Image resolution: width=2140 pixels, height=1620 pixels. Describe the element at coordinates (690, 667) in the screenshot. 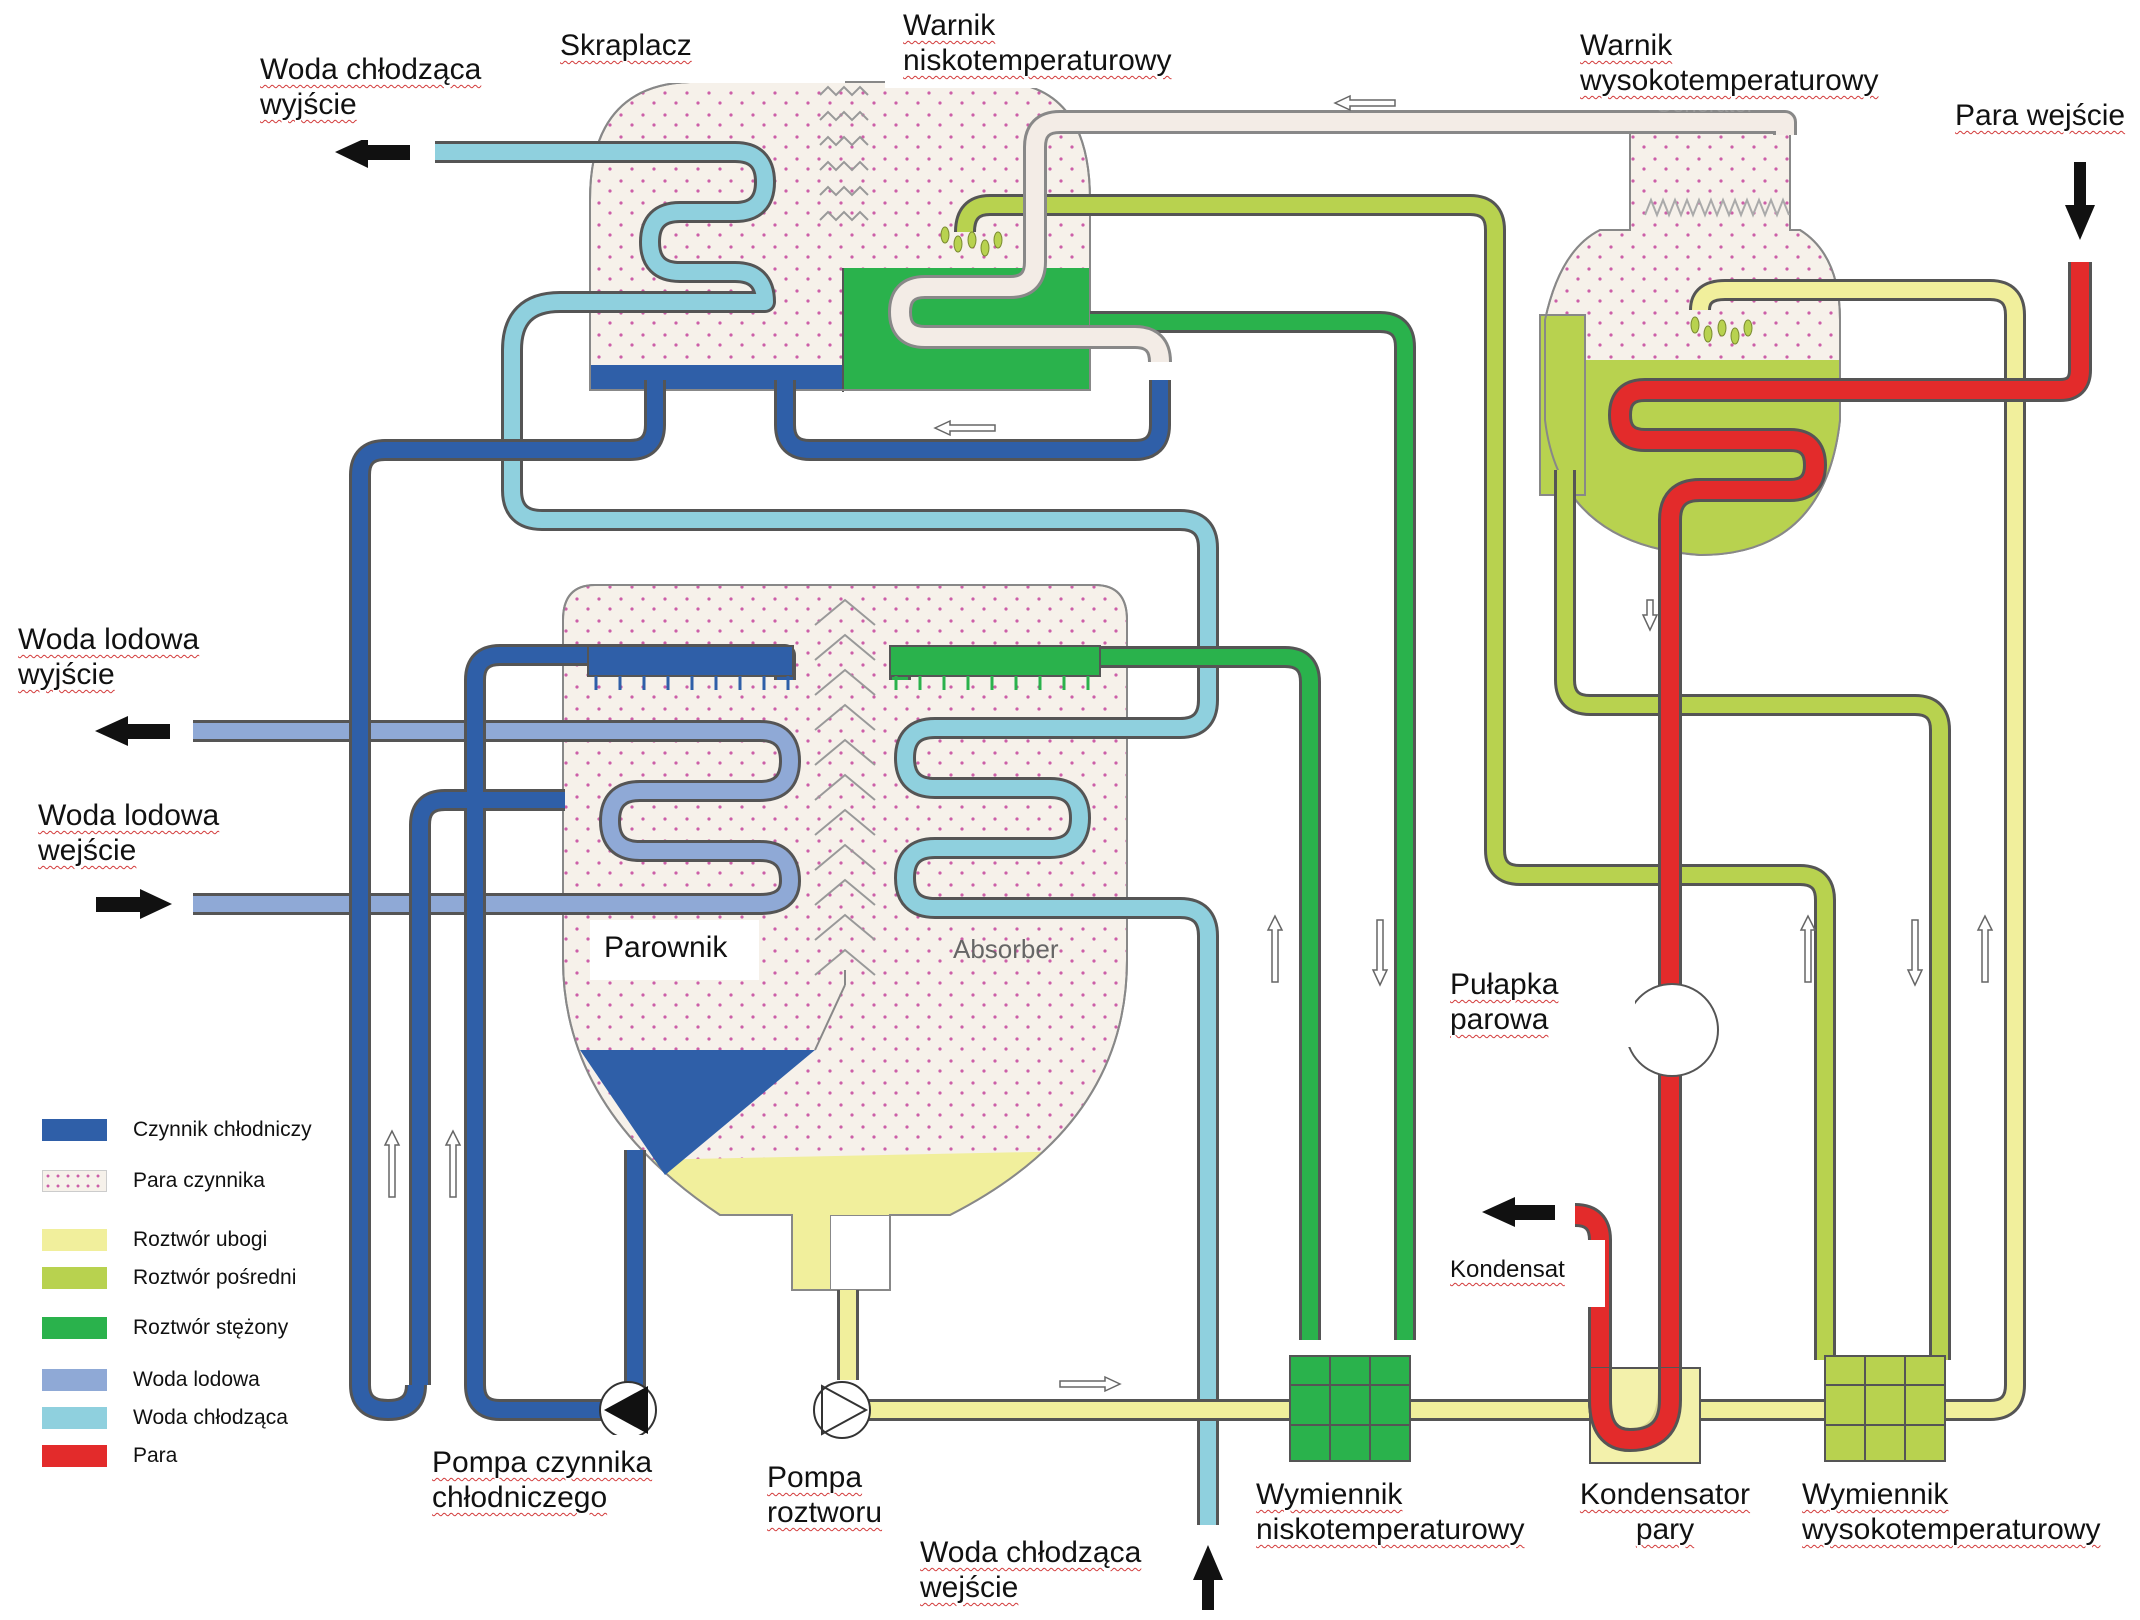

I see `evaporator-spray-header` at that location.